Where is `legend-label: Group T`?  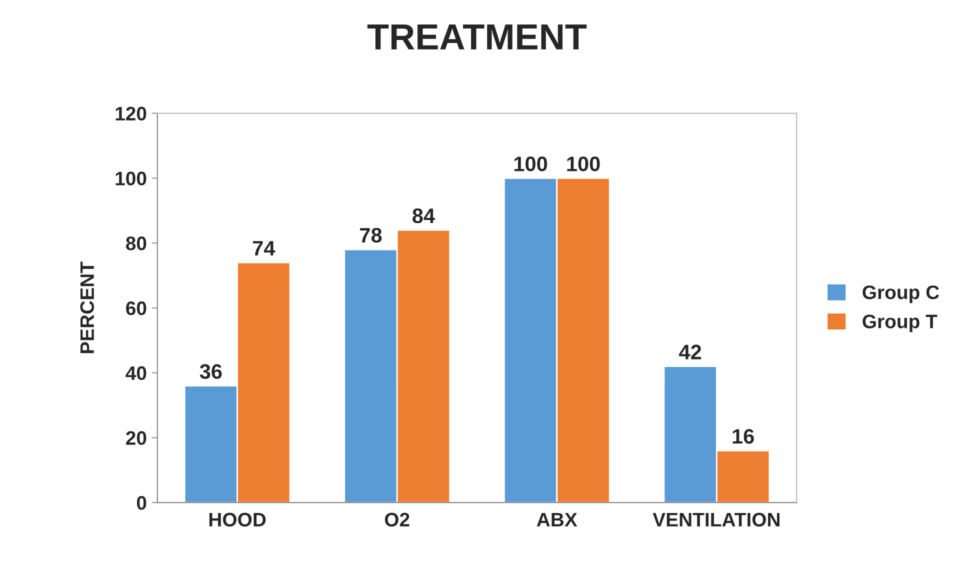
legend-label: Group T is located at coordinates (900, 323).